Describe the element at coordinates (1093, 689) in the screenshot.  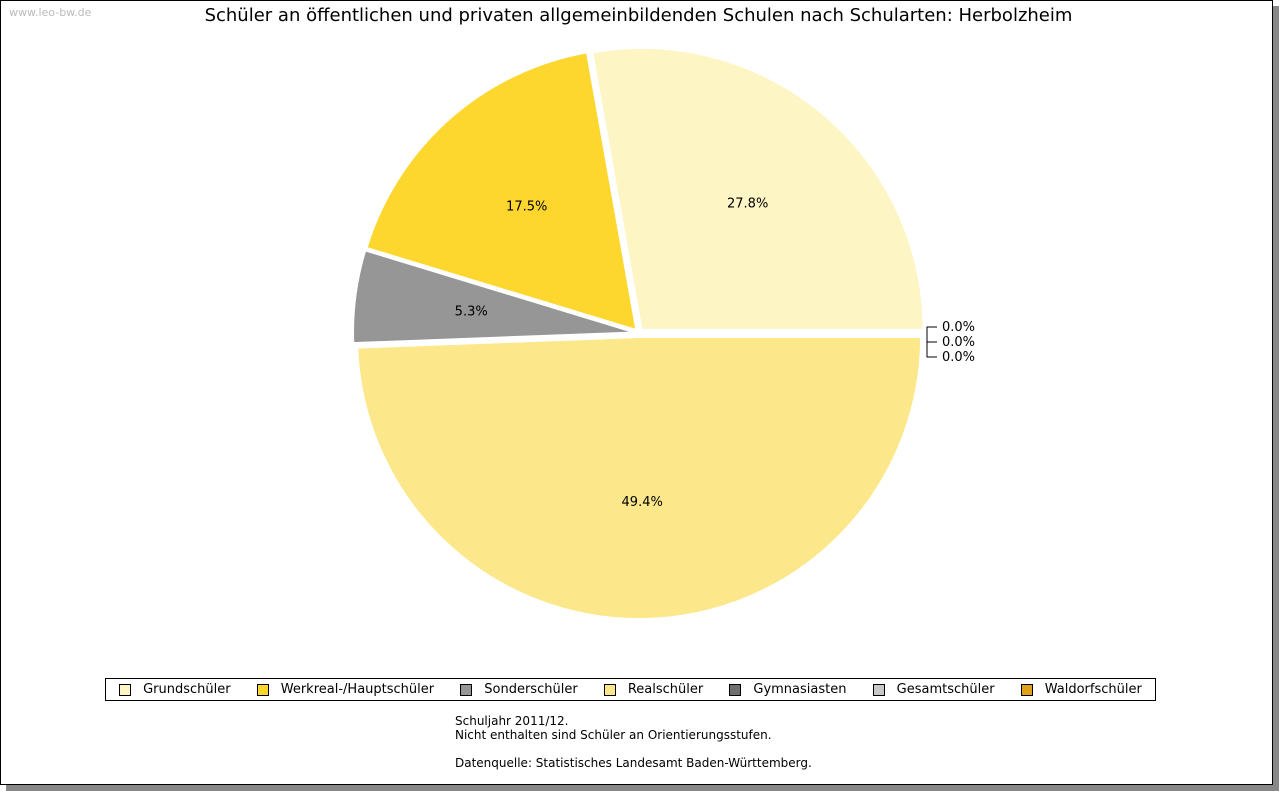
I see `legend-label: Waldorfschüler` at that location.